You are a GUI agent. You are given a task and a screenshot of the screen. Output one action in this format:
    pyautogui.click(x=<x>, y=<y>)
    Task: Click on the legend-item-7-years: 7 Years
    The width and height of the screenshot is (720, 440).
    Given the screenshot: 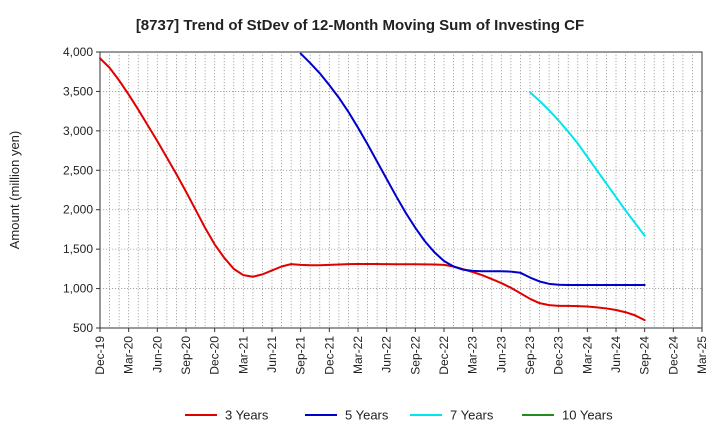 What is the action you would take?
    pyautogui.click(x=452, y=415)
    